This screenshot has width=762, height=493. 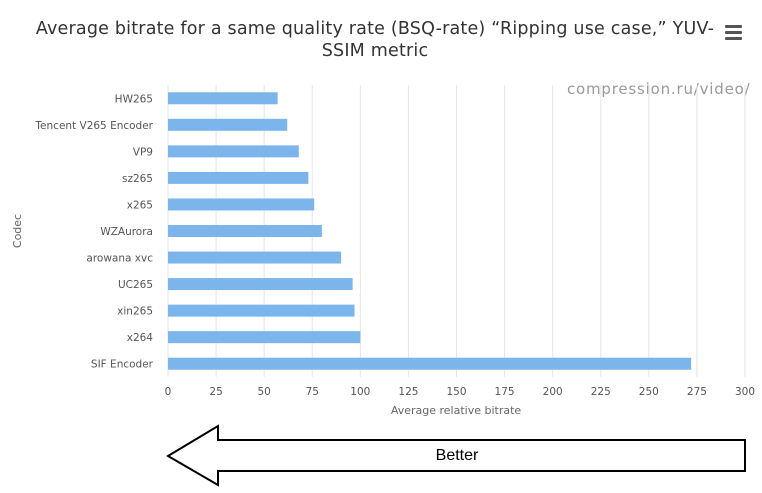 I want to click on x-tick-label: 125, so click(x=408, y=392).